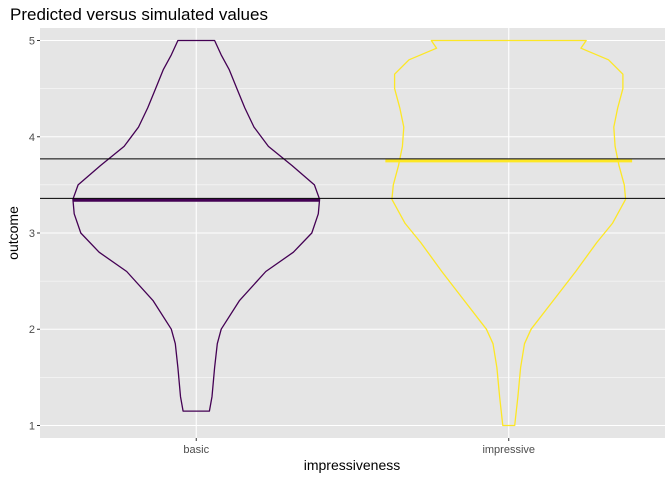 The width and height of the screenshot is (672, 480). I want to click on y-tick-label: 5, so click(32, 42).